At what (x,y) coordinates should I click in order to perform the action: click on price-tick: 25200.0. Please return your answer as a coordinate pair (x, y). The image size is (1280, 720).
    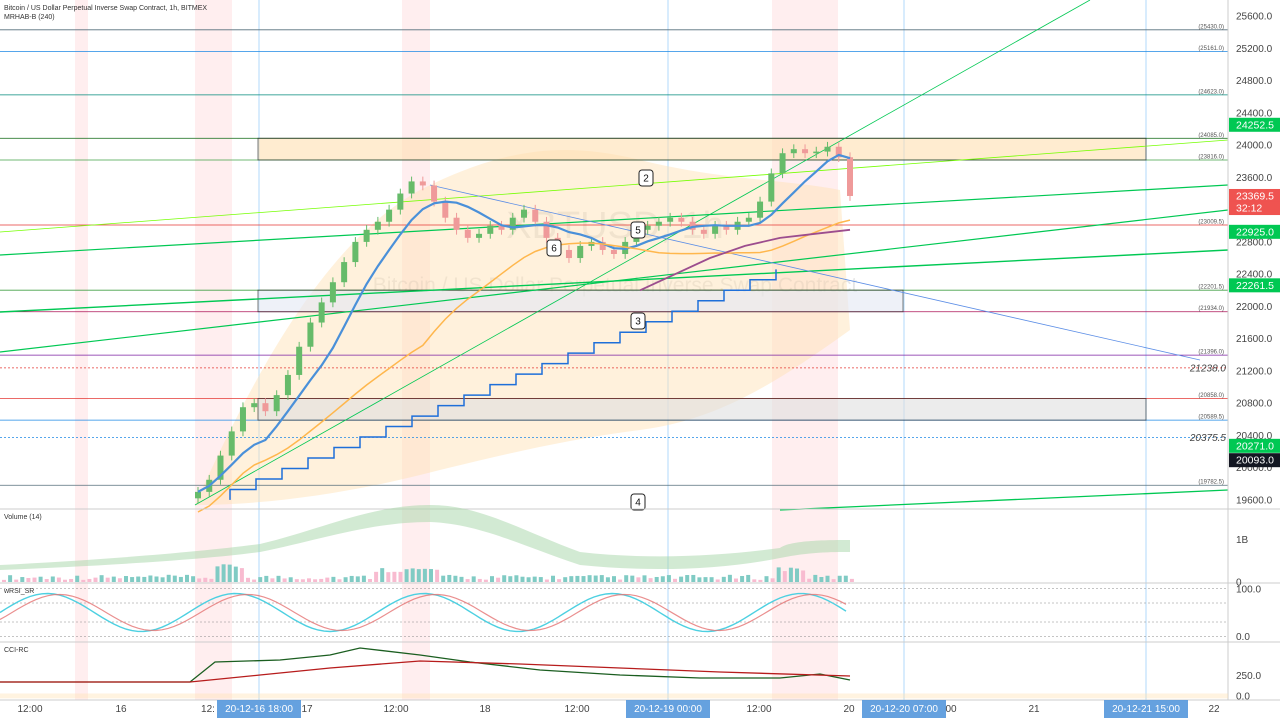
    Looking at the image, I should click on (1254, 49).